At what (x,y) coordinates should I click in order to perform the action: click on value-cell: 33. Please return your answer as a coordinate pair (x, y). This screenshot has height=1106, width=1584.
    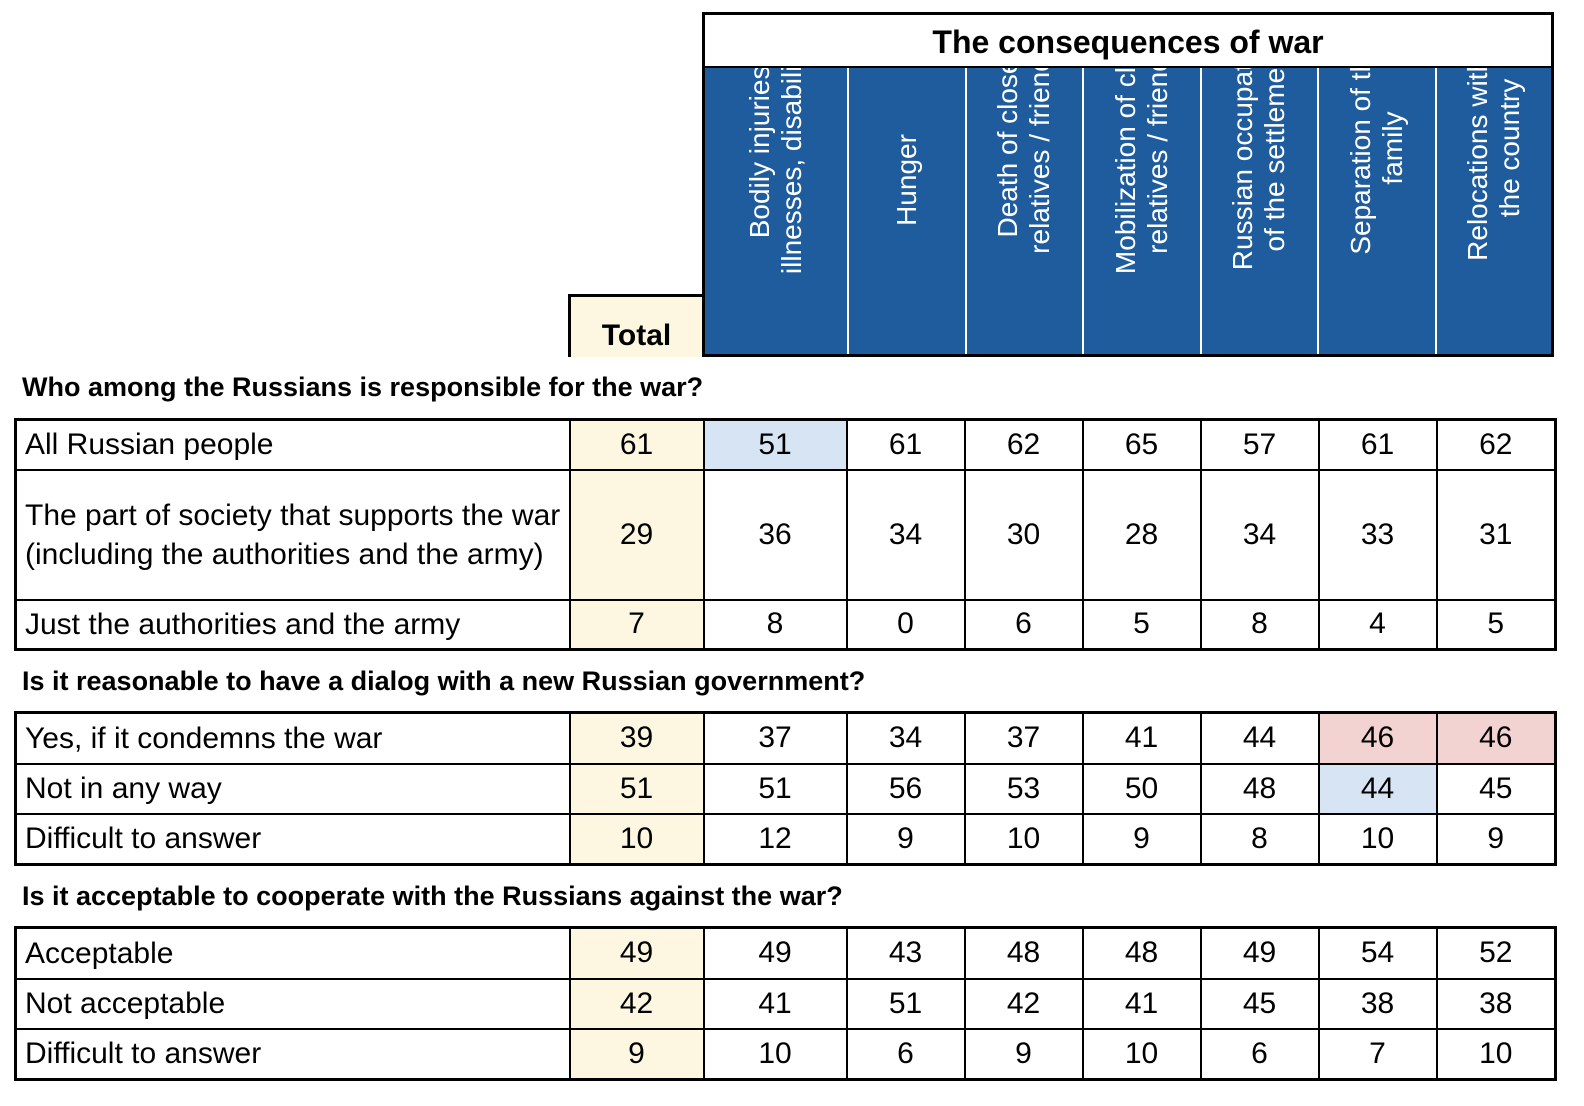
    Looking at the image, I should click on (1377, 534).